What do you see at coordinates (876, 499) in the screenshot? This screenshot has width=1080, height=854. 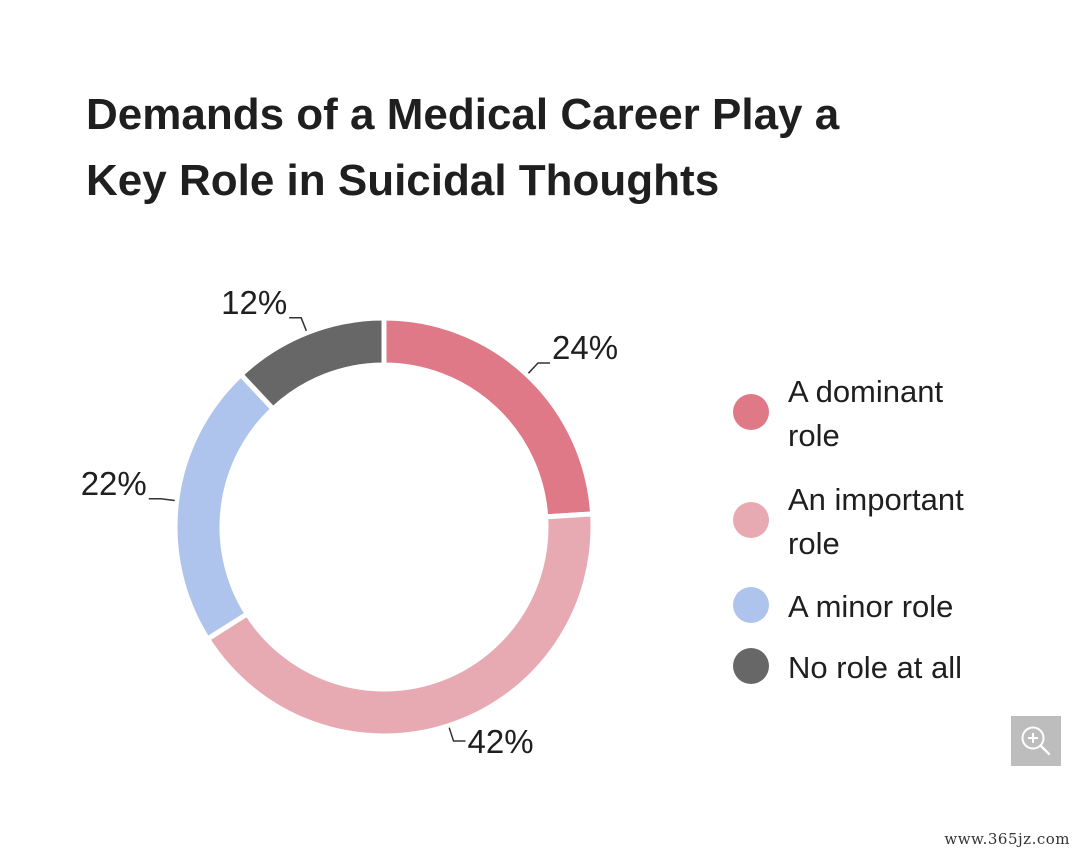 I see `legend-label-line: An important` at bounding box center [876, 499].